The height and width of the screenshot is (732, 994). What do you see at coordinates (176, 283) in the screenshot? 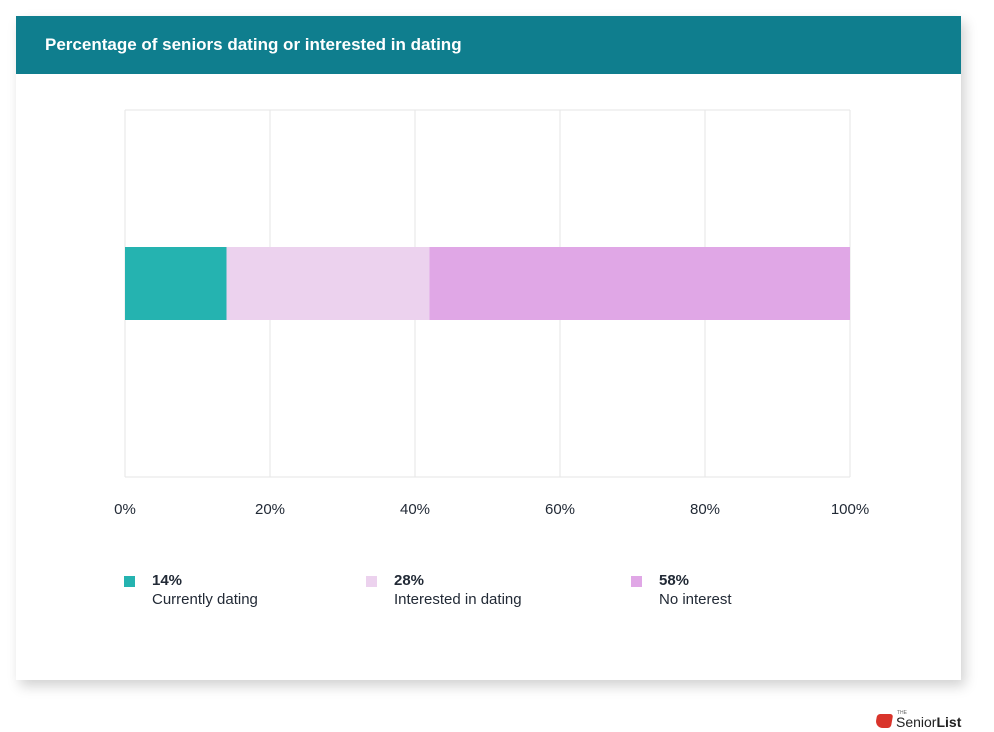
I see `bar-segment-currently-dating` at bounding box center [176, 283].